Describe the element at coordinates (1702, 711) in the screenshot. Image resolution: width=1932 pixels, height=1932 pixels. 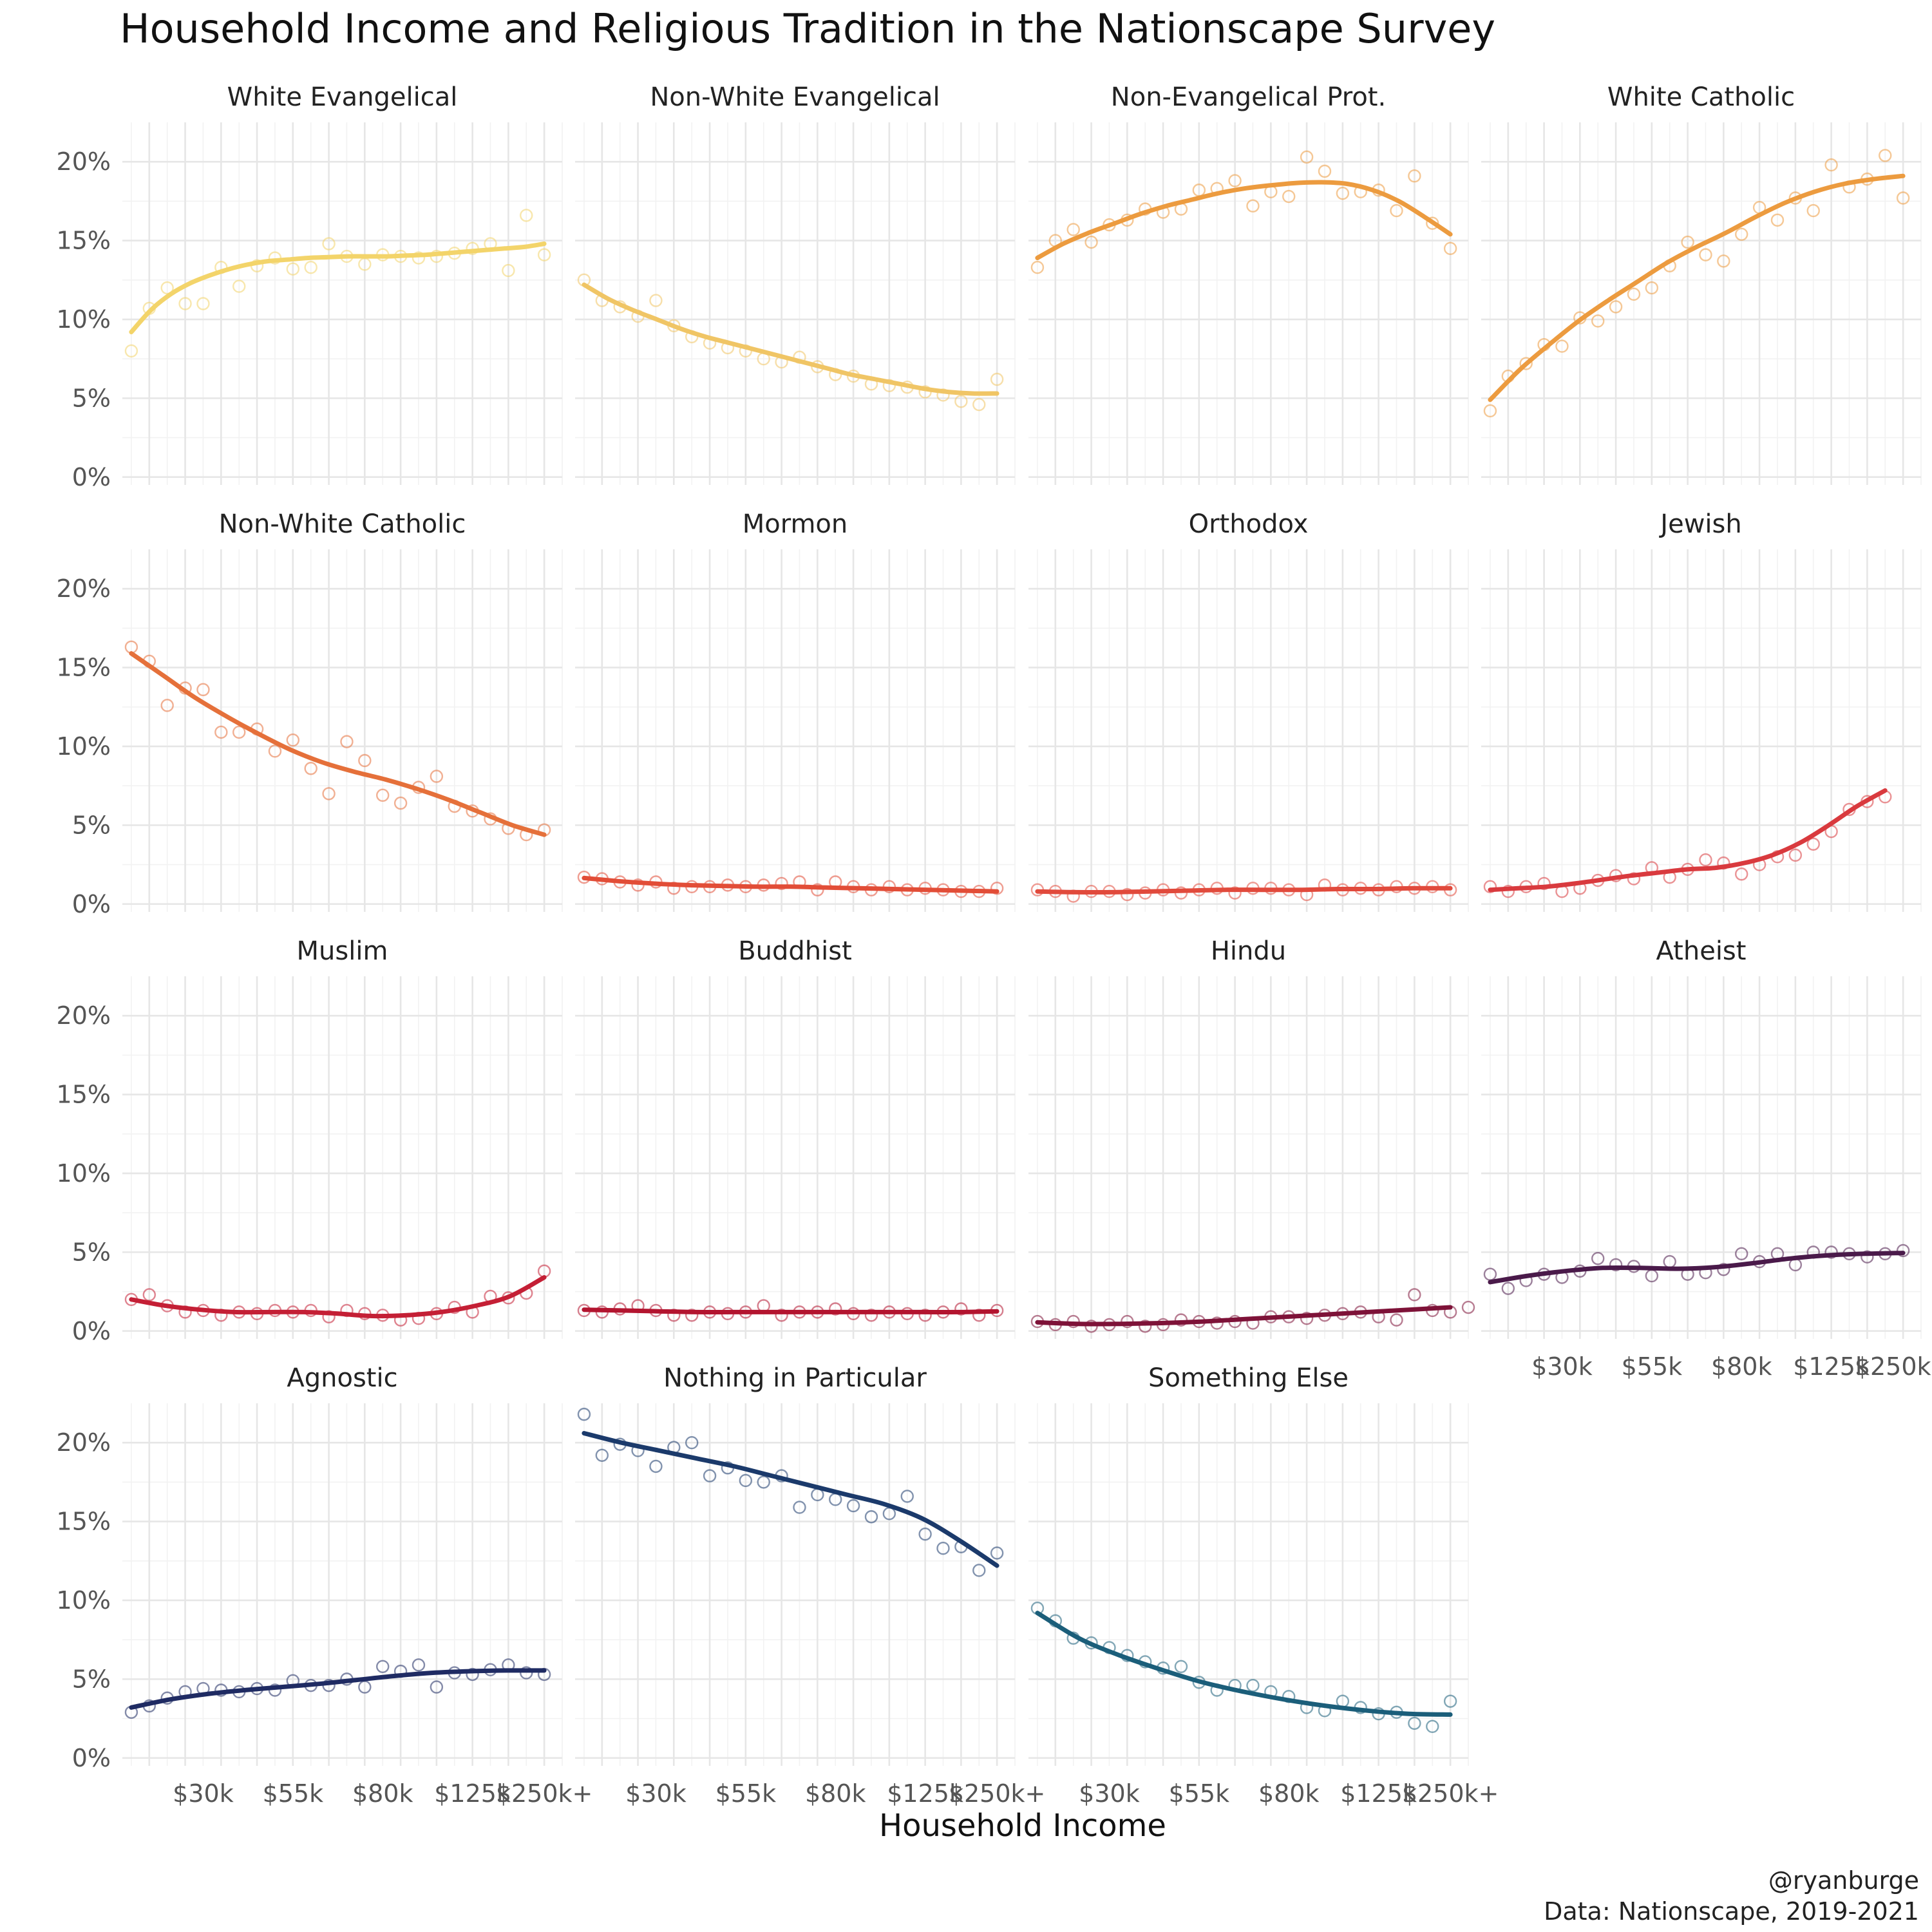
I see `facet-jewish: Jewish` at that location.